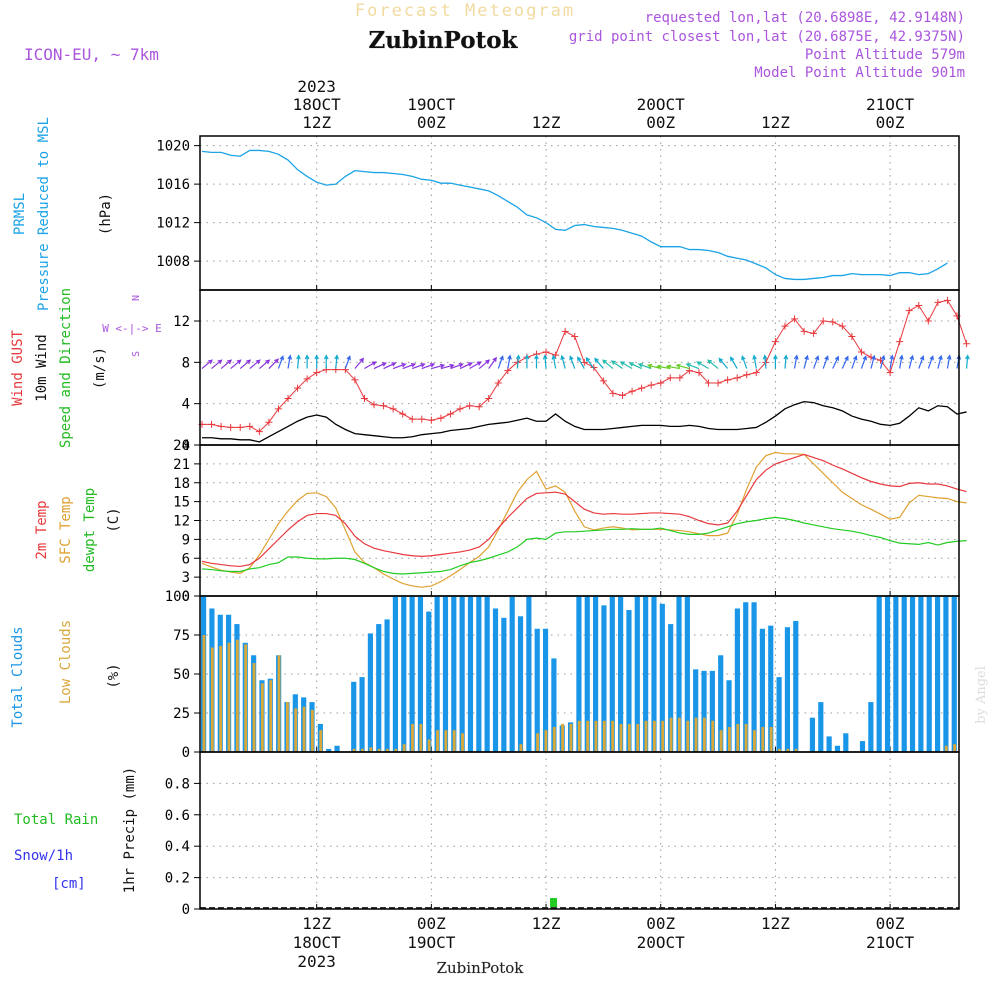  I want to click on bottom-time-label: 18OCT, so click(317, 942).